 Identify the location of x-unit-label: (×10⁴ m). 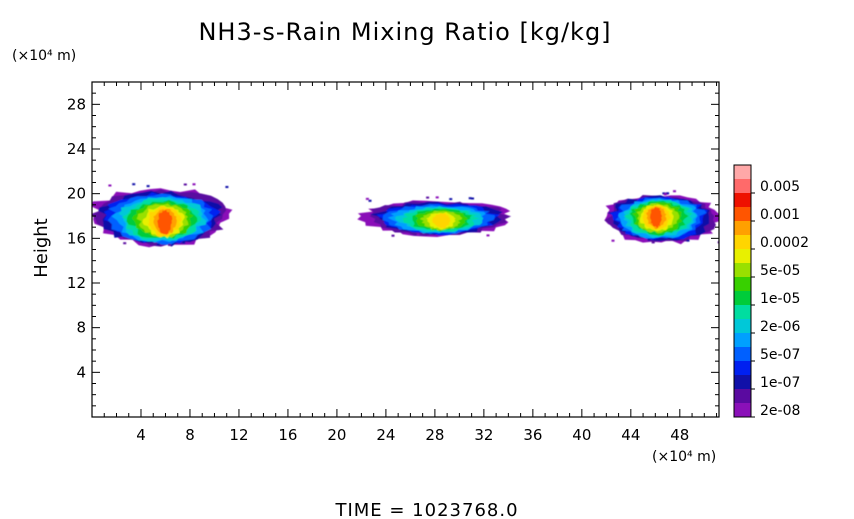
(684, 457).